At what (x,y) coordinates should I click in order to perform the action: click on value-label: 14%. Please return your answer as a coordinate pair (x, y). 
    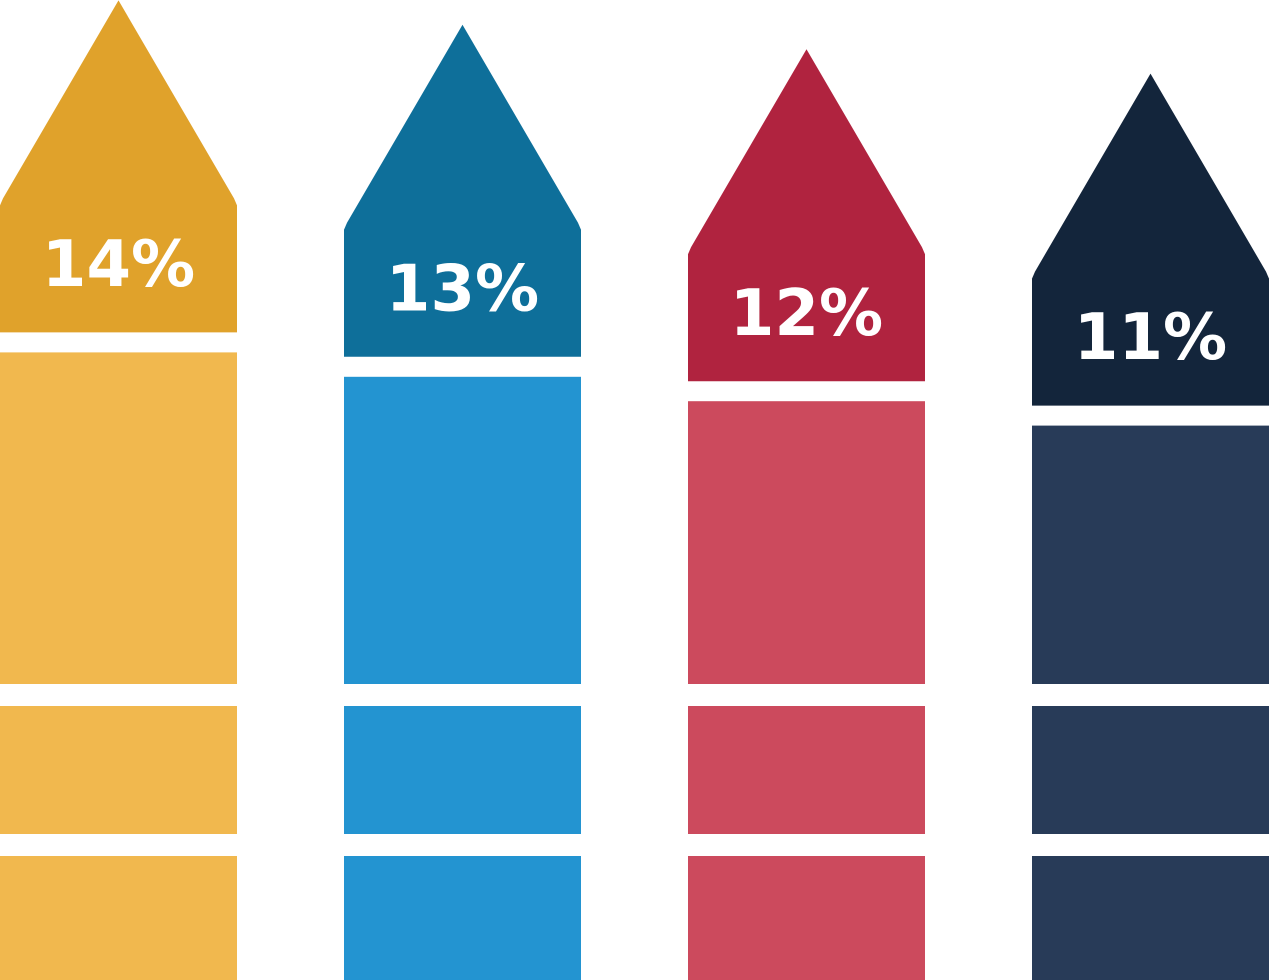
    Looking at the image, I should click on (118, 265).